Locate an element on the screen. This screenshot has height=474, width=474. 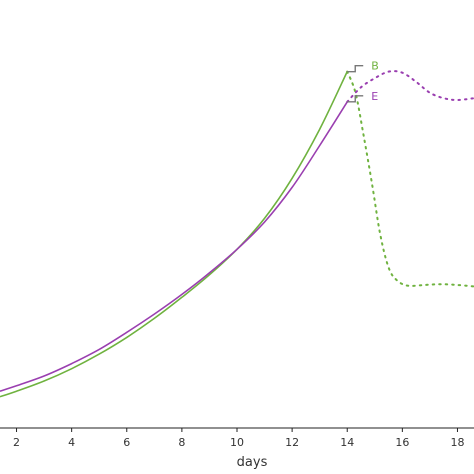
series-e-label-bracket is located at coordinates (355, 99).